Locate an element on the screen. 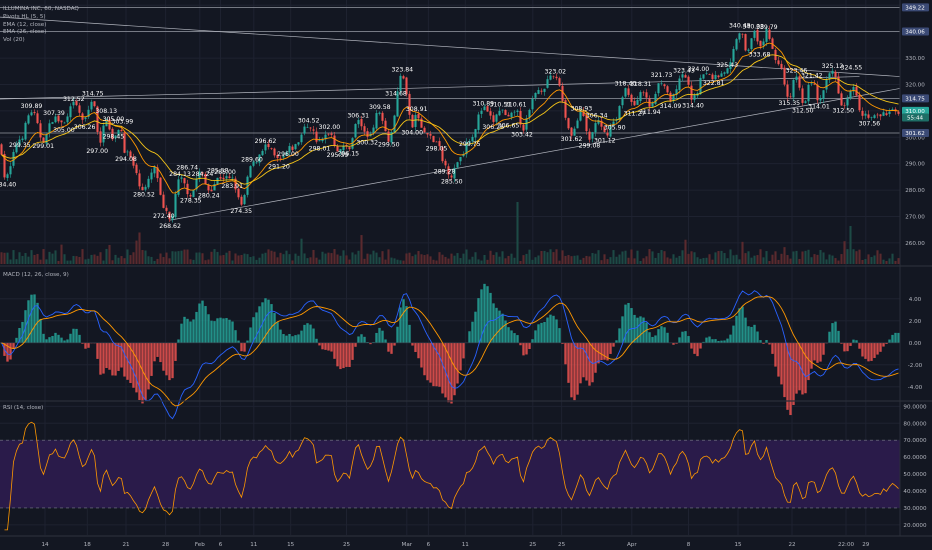  volume-legend: Vol (20) is located at coordinates (14, 40).